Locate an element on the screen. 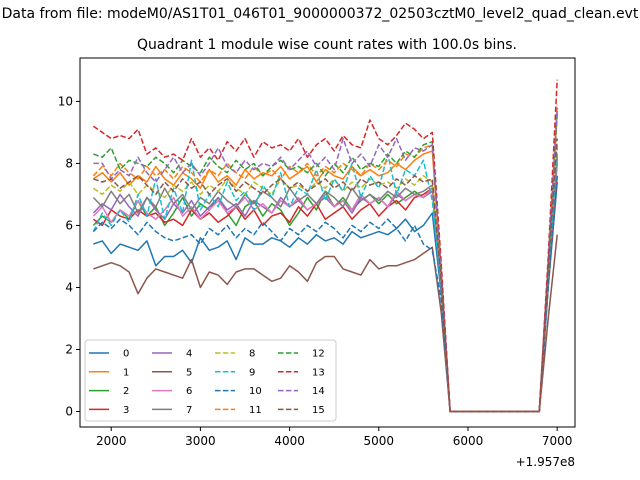  y-tick-label: 8 is located at coordinates (69, 163).